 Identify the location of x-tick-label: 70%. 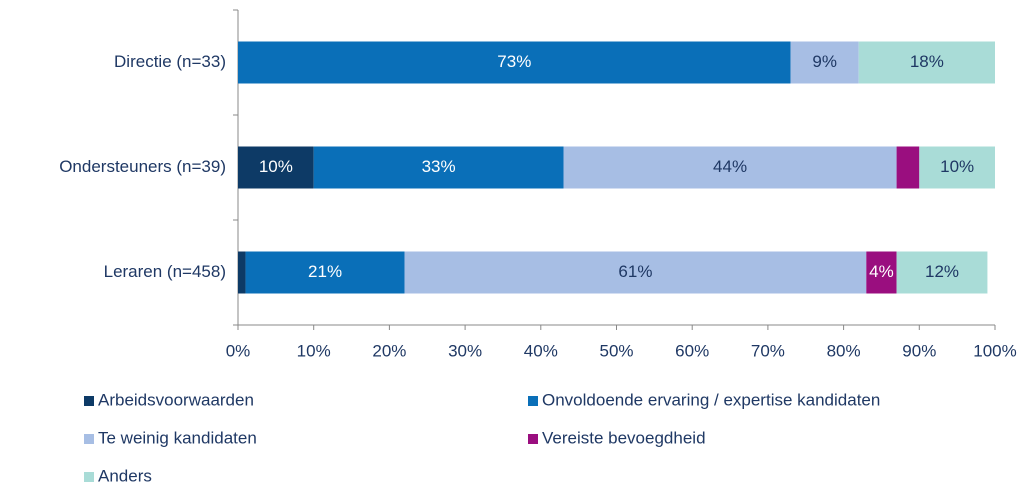
(768, 350).